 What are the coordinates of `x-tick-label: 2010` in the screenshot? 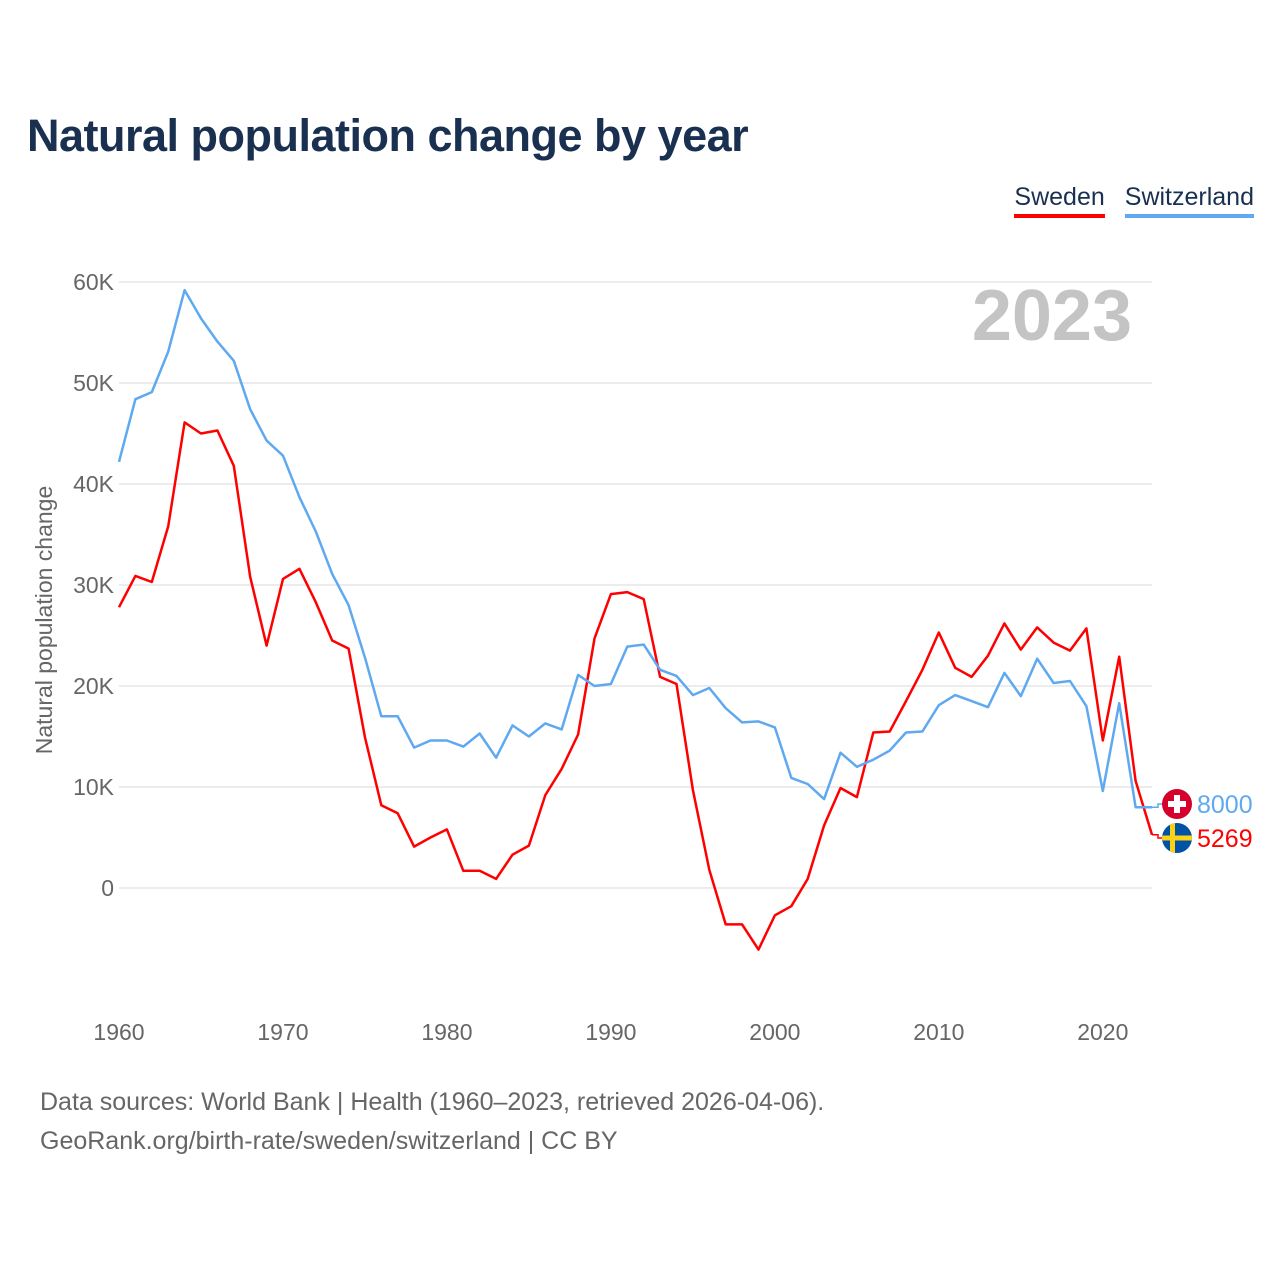 It's located at (938, 1032).